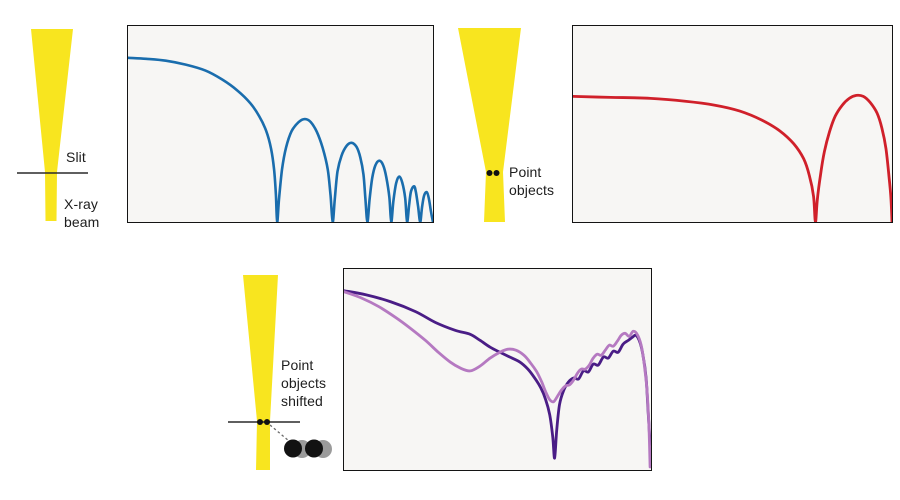 This screenshot has width=900, height=500. Describe the element at coordinates (82, 213) in the screenshot. I see `xray-beam-label: X-ray beam` at that location.